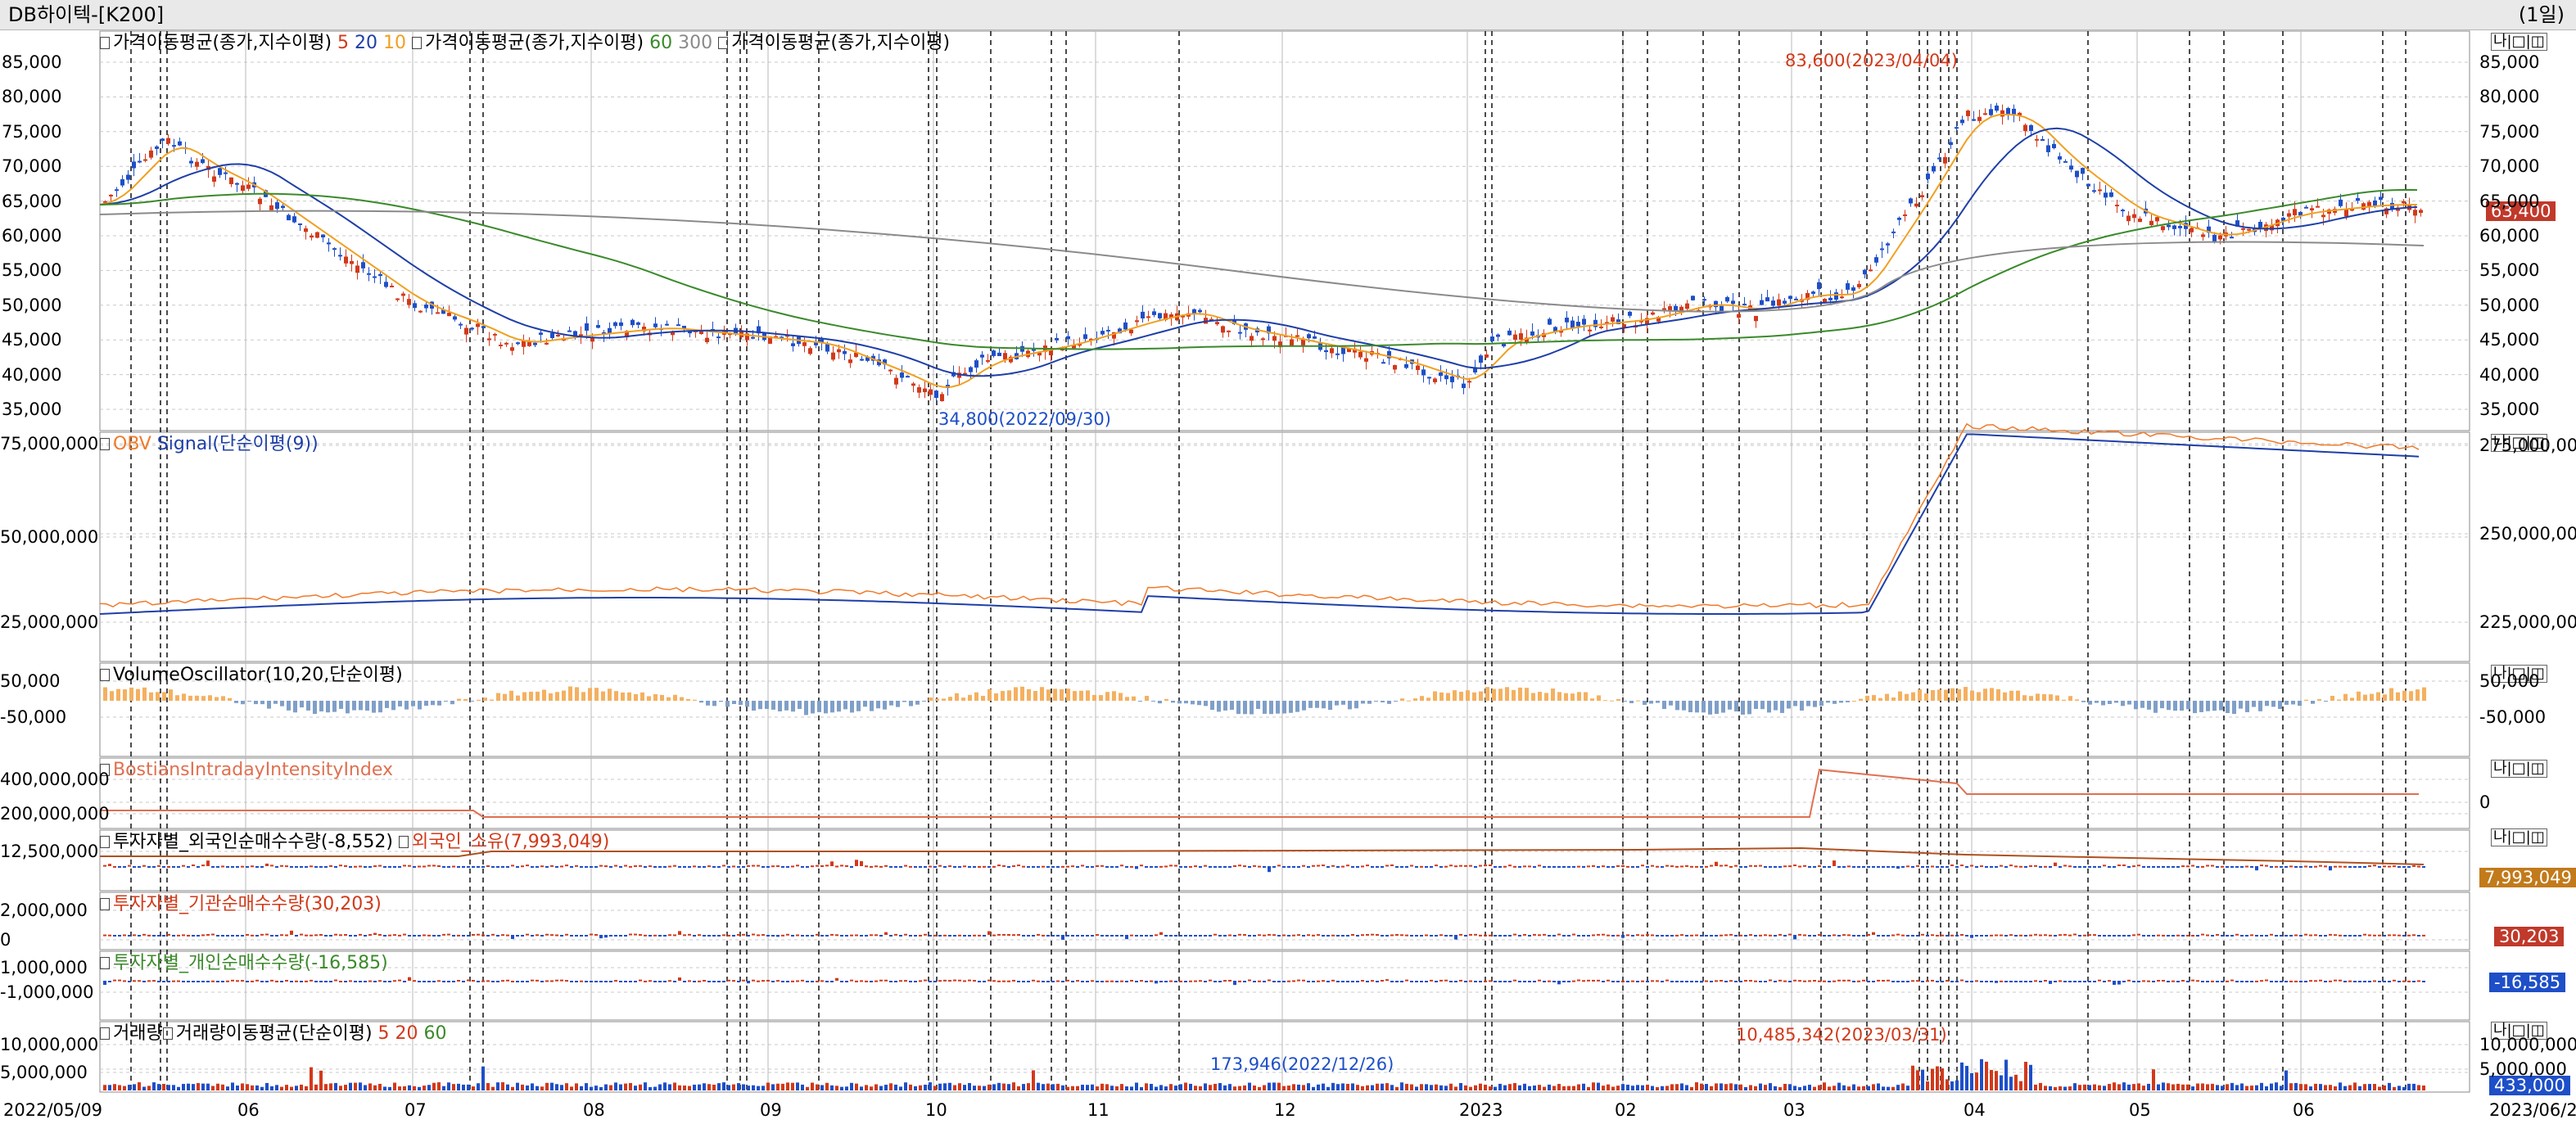 The image size is (2576, 1133). What do you see at coordinates (2541, 14) in the screenshot?
I see `period-label: (1일)` at bounding box center [2541, 14].